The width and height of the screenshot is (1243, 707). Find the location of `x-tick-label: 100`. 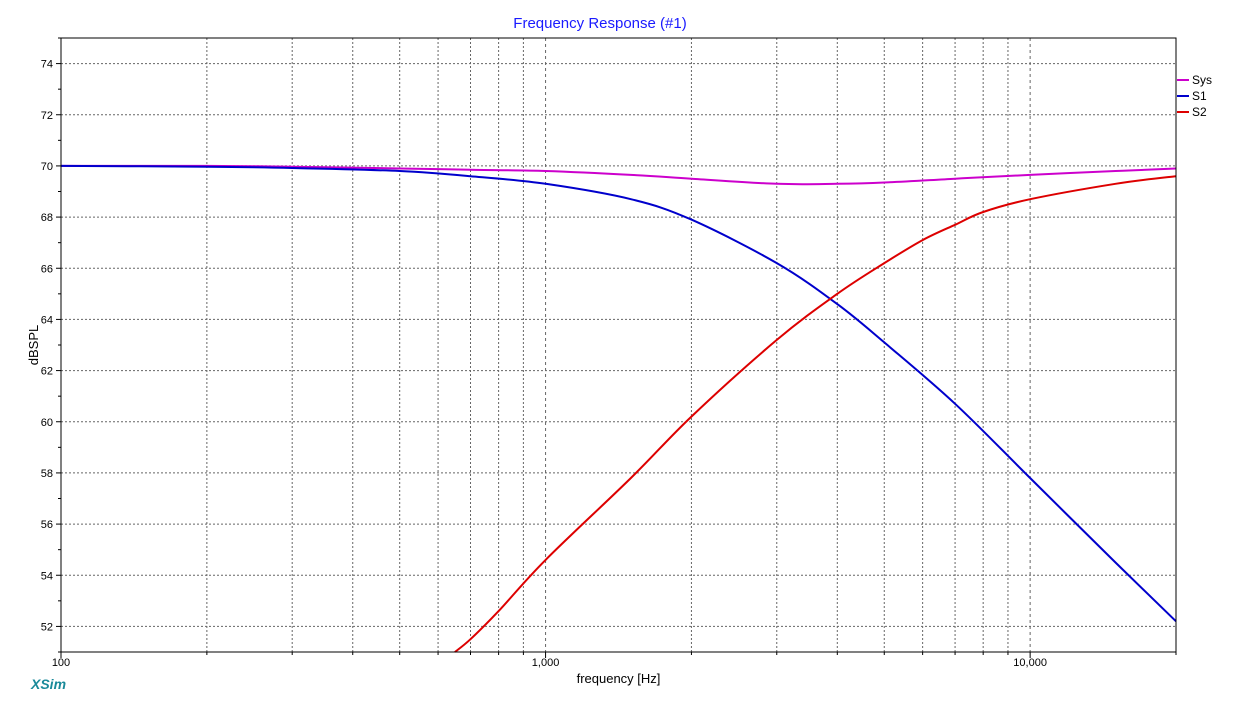

x-tick-label: 100 is located at coordinates (61, 663).